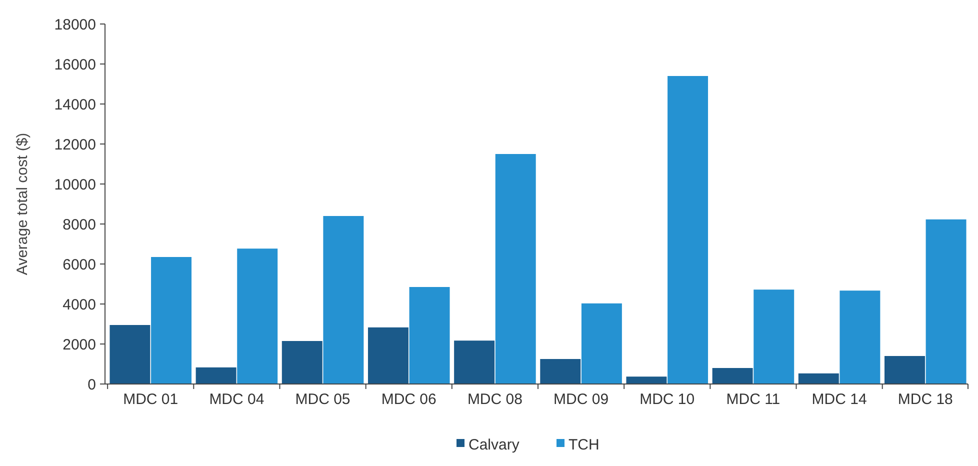  What do you see at coordinates (236, 399) in the screenshot?
I see `x-tick-label: MDC 04` at bounding box center [236, 399].